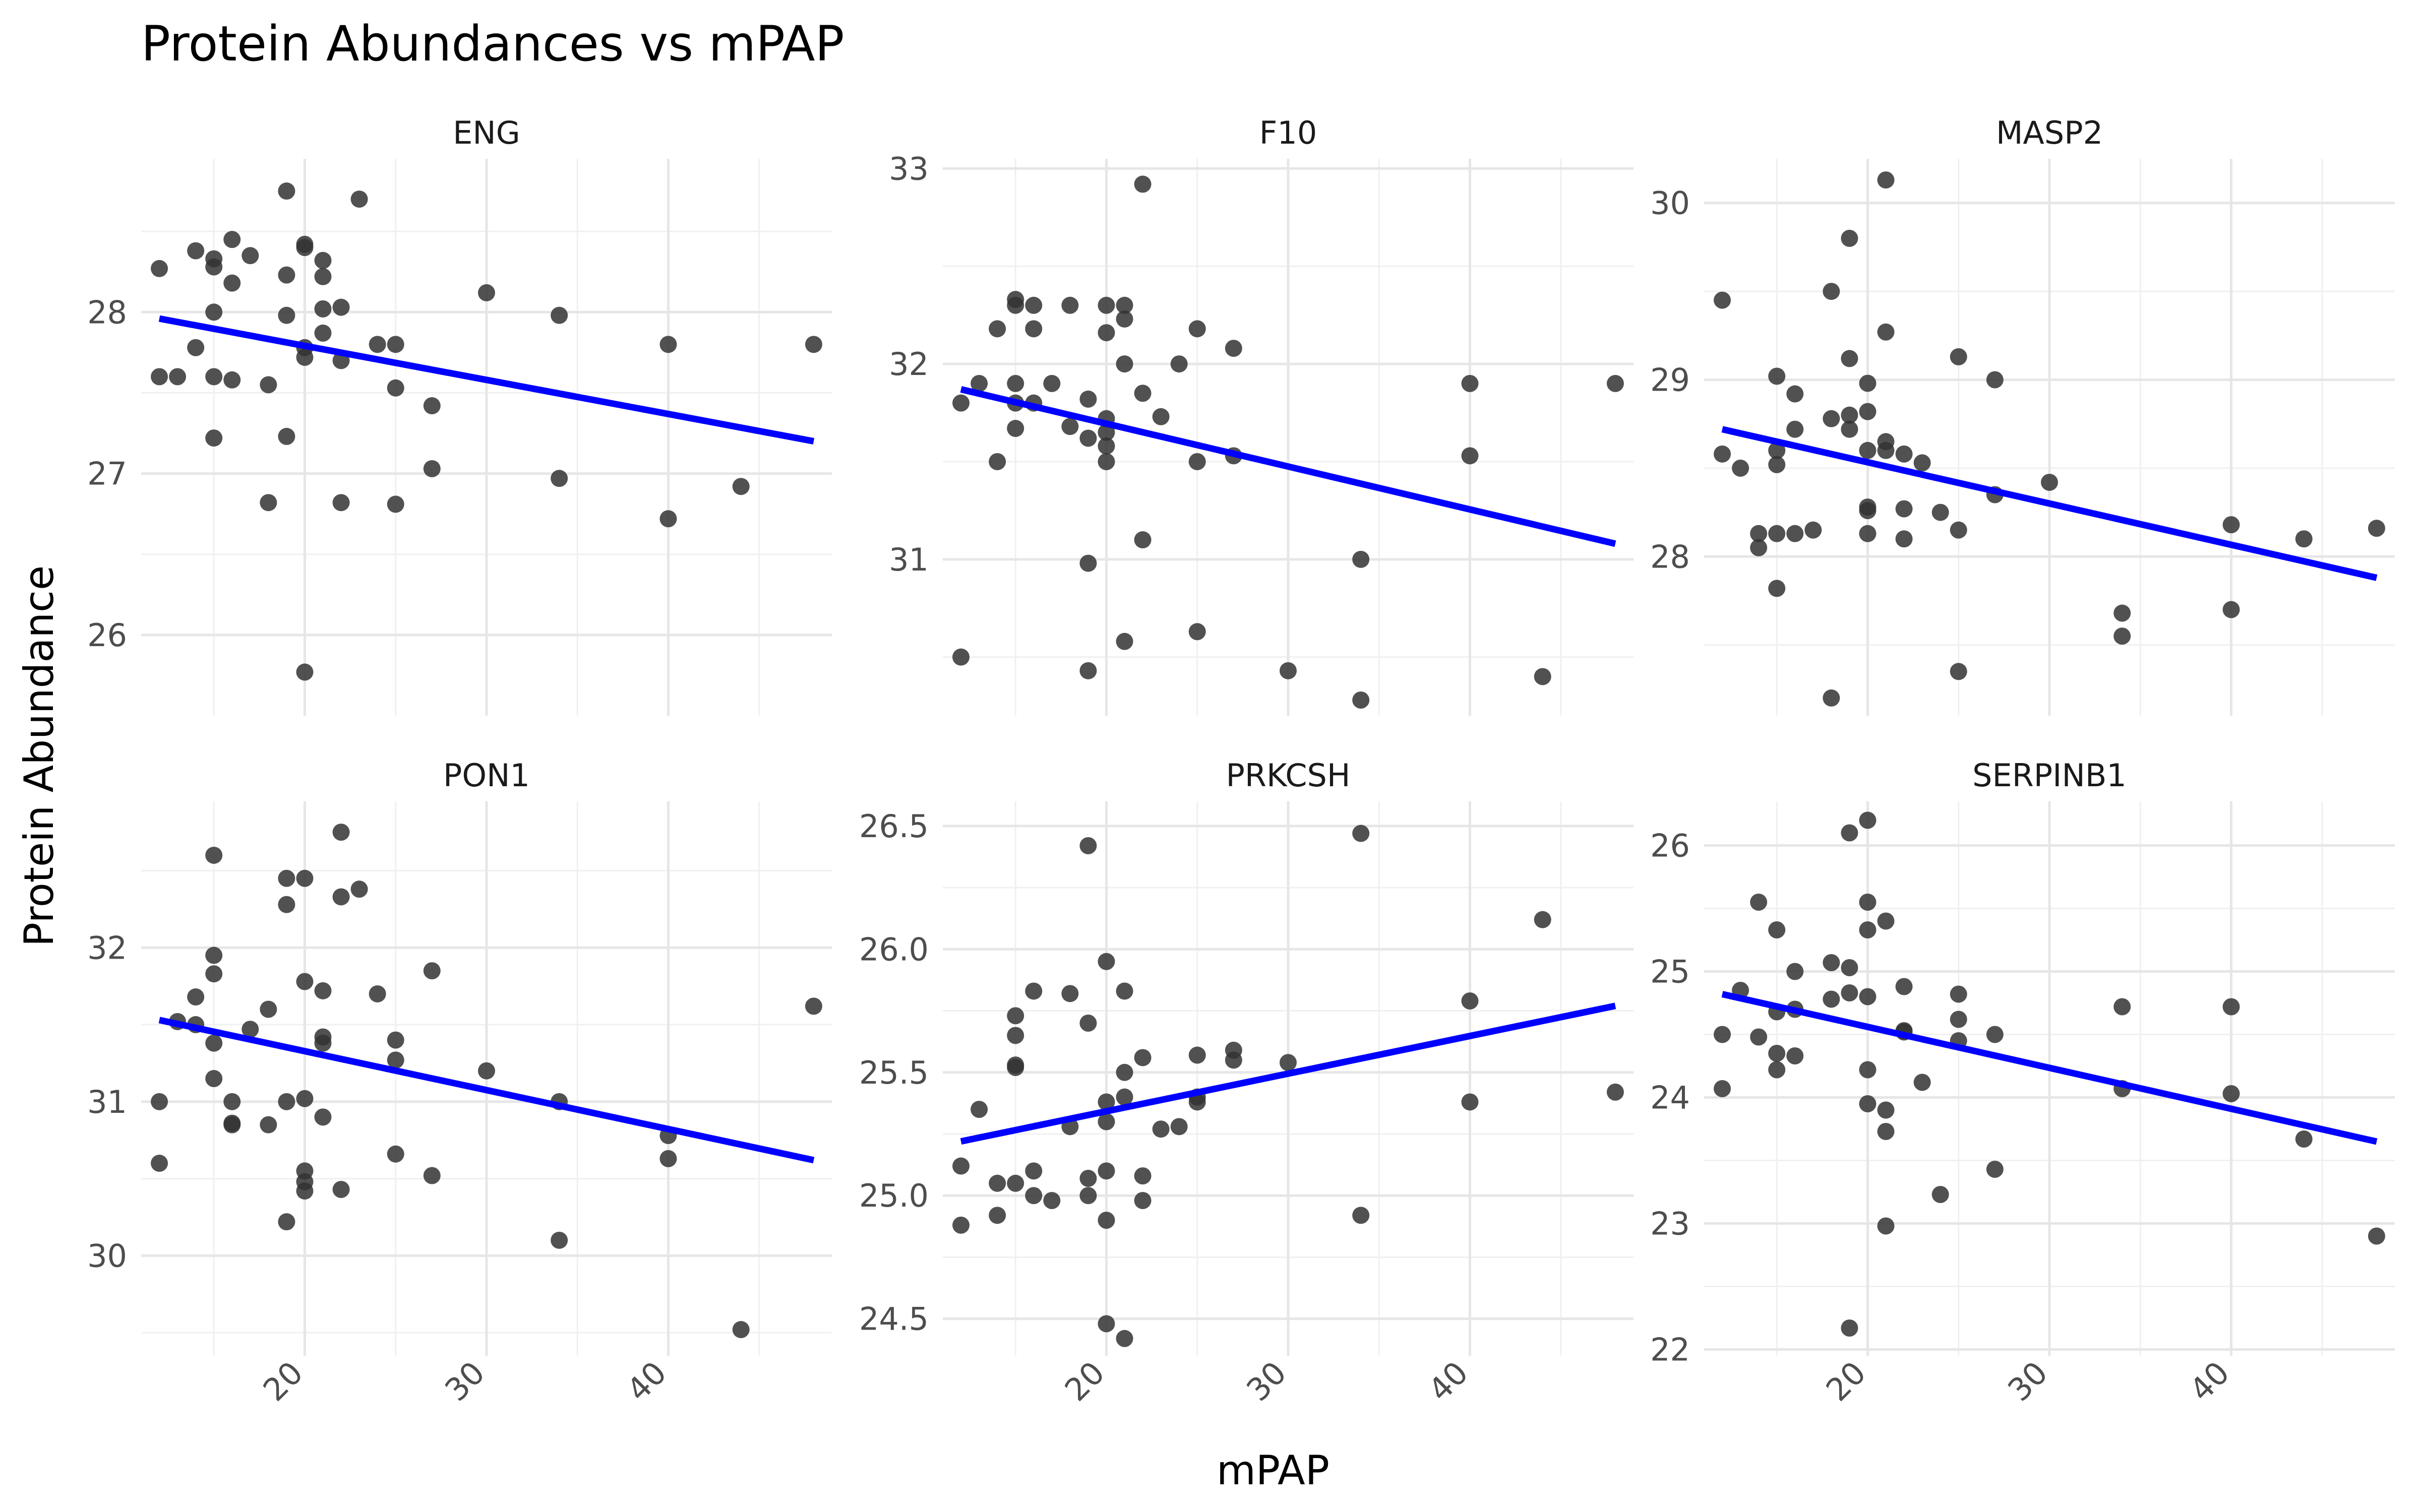 This screenshot has width=2420, height=1512. Describe the element at coordinates (894, 950) in the screenshot. I see `y-tick-label: 26.0` at that location.